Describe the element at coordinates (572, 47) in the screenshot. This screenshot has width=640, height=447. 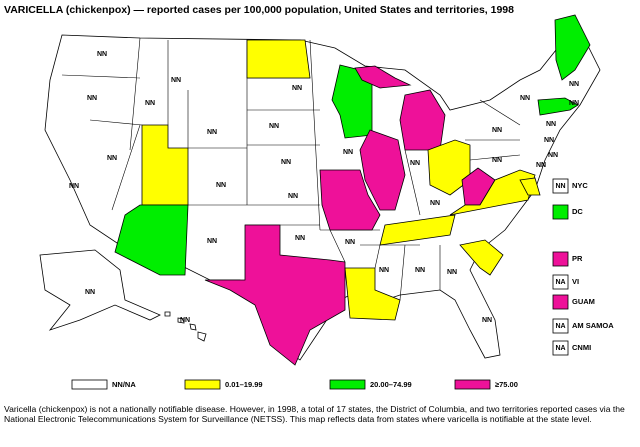
I see `state-me` at that location.